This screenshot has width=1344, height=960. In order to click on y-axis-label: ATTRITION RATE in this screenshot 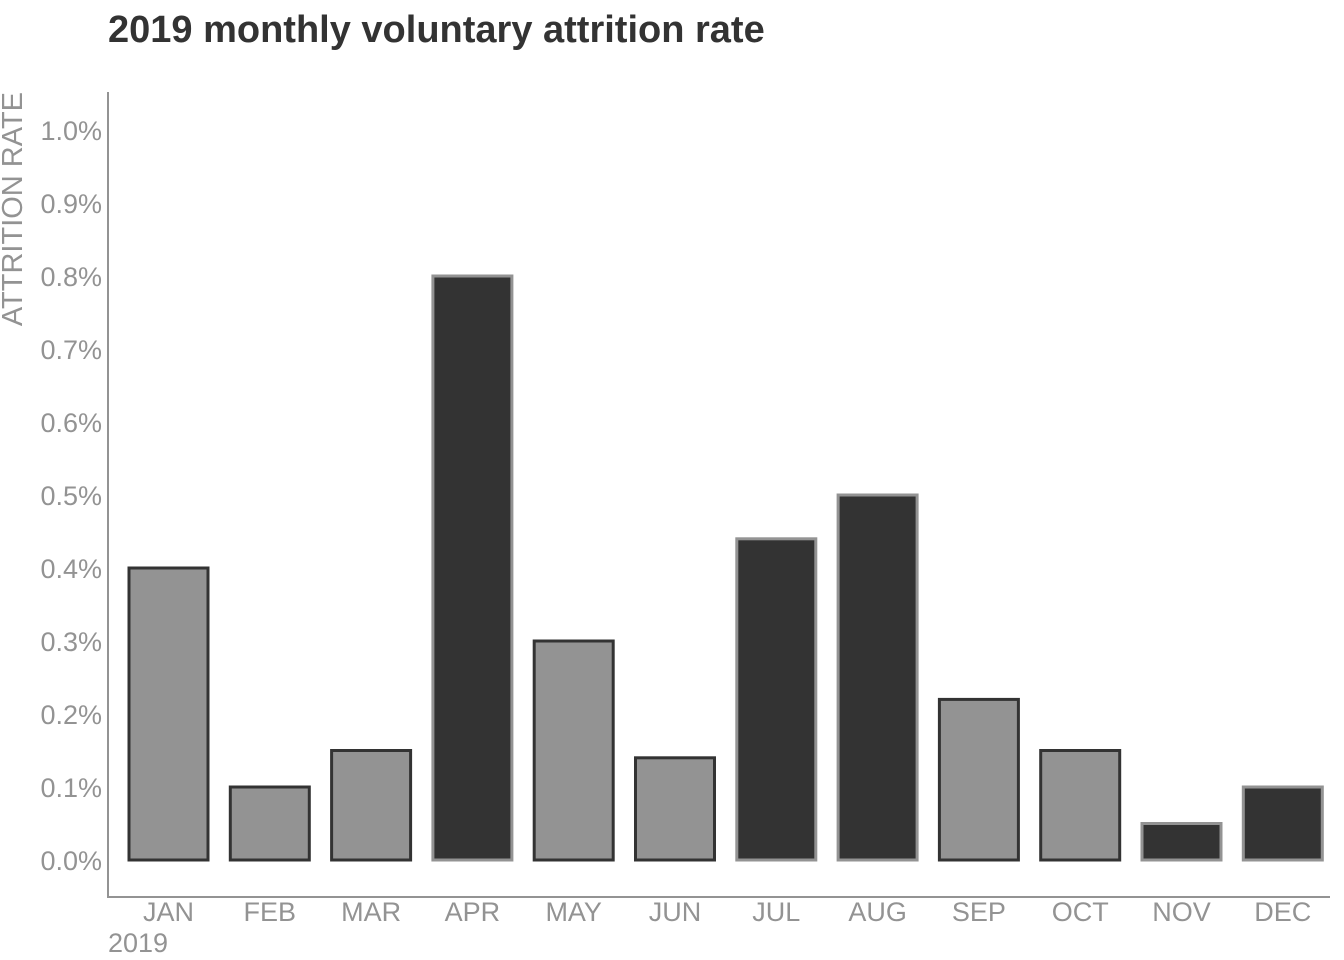, I will do `click(14, 209)`.